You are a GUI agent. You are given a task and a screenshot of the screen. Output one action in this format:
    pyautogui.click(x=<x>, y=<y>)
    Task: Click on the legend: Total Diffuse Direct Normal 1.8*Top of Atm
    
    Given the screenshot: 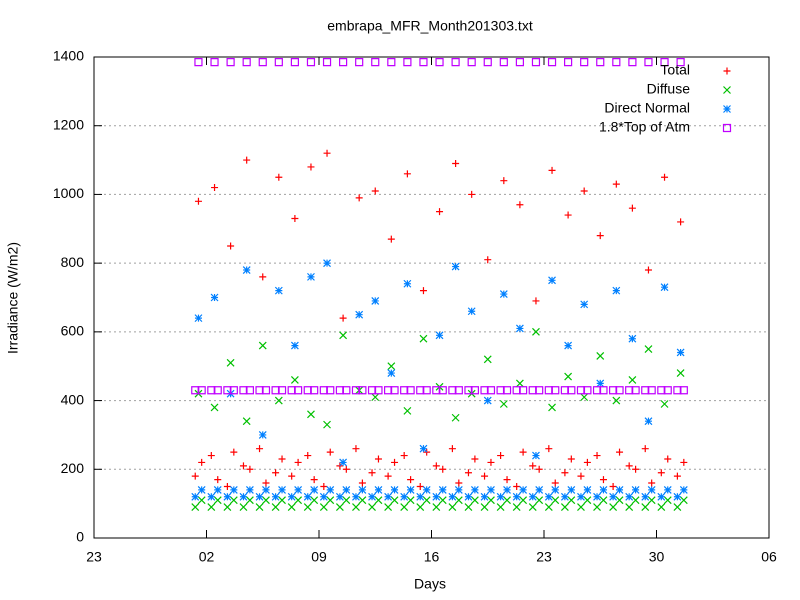 What is the action you would take?
    pyautogui.click(x=665, y=98)
    